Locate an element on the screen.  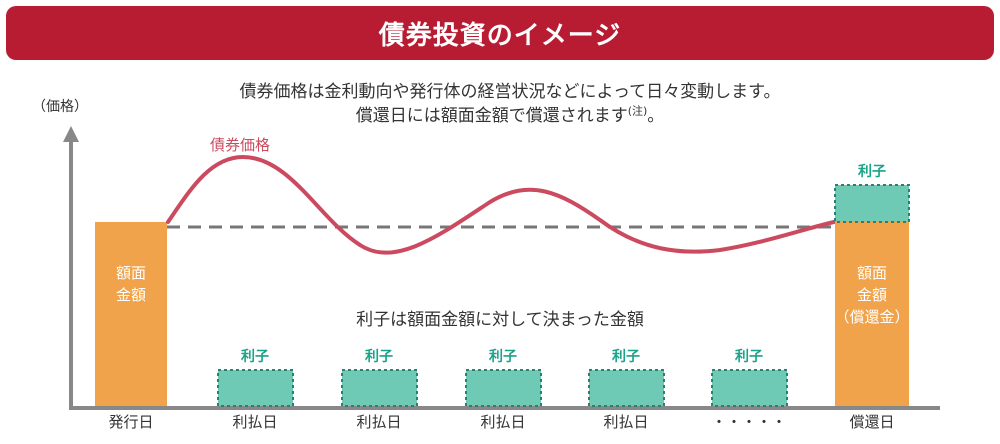
redemption-line-3: （償還金） is located at coordinates (872, 317).